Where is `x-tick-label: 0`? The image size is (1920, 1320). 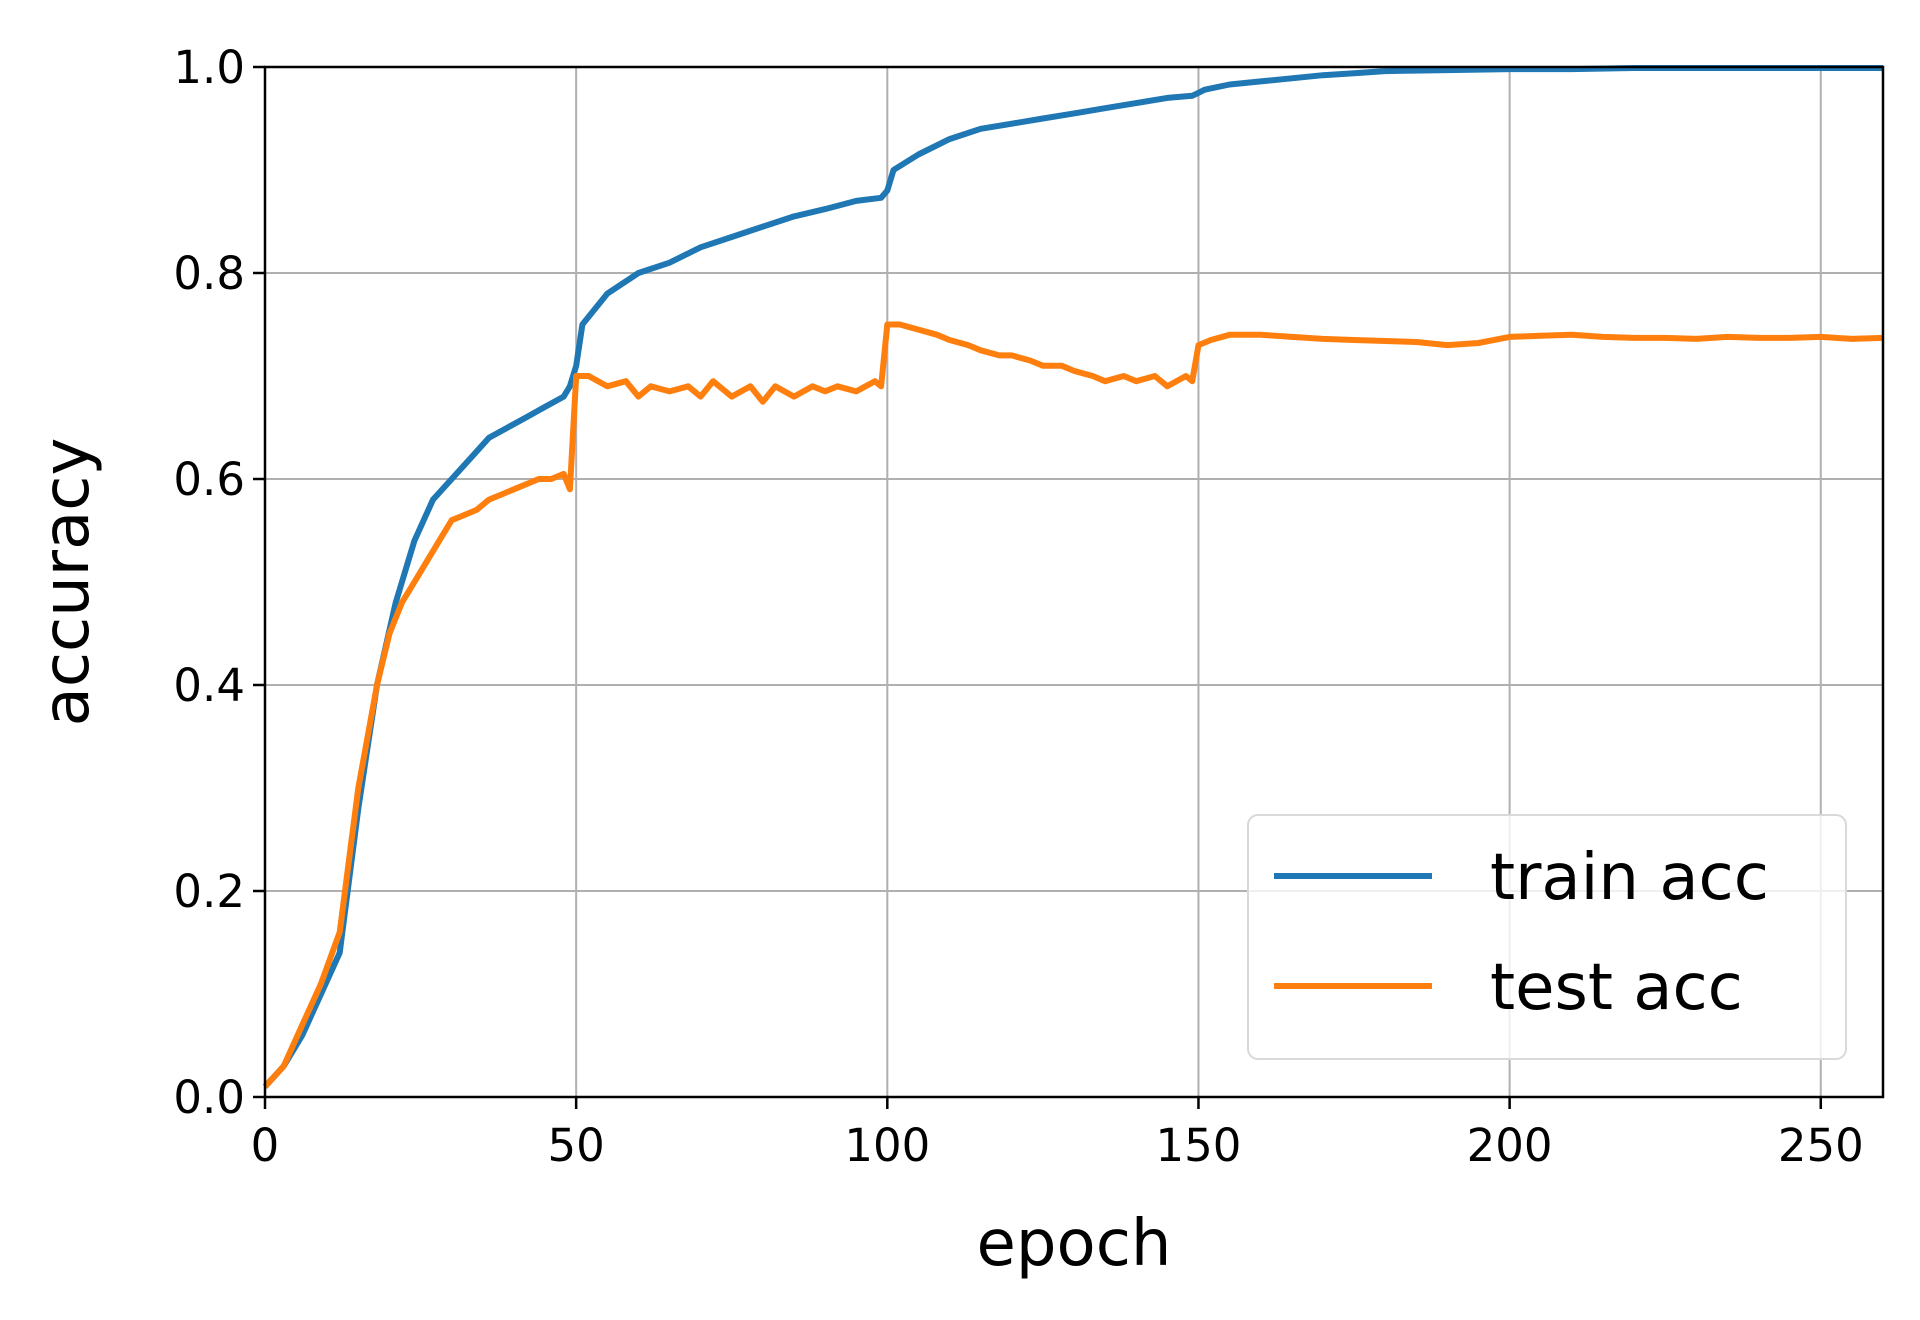
x-tick-label: 0 is located at coordinates (265, 1145).